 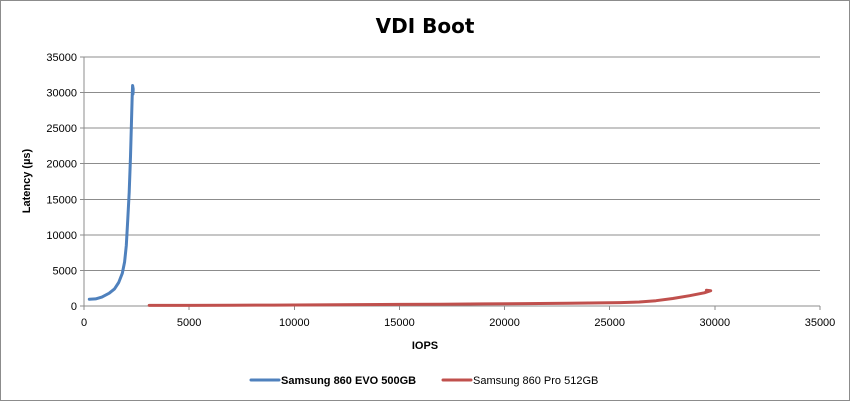 What do you see at coordinates (458, 317) in the screenshot?
I see `x-axis-ticks: 0 5000 10000 15000 20000 25000 30000 35000` at bounding box center [458, 317].